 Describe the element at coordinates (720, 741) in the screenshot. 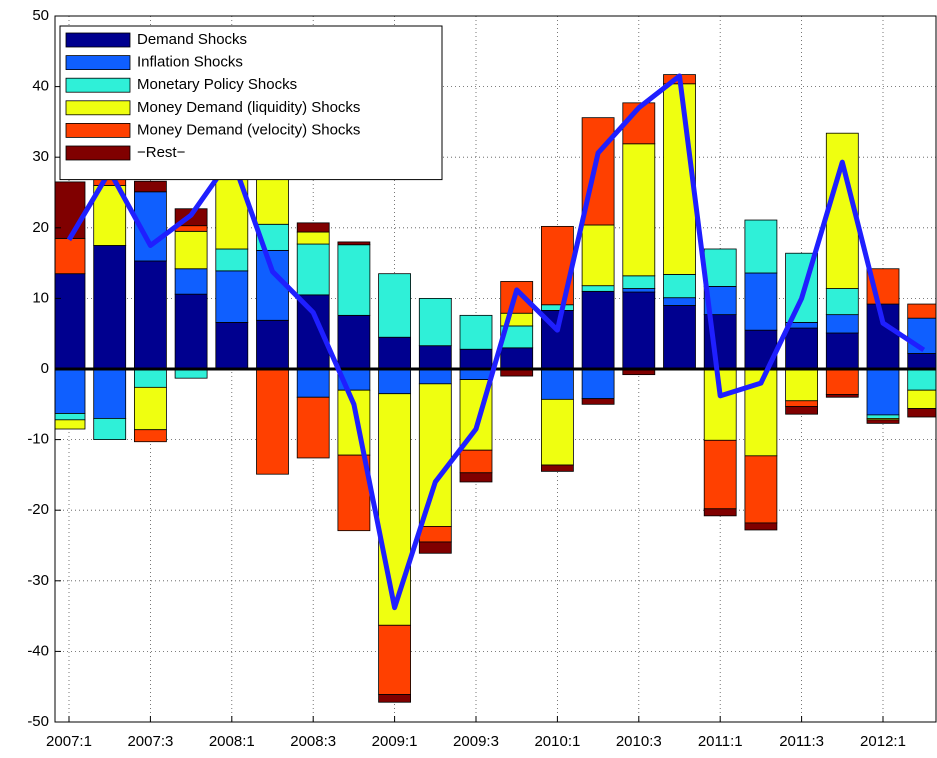

I see `x-tick-label: 2011:1` at that location.